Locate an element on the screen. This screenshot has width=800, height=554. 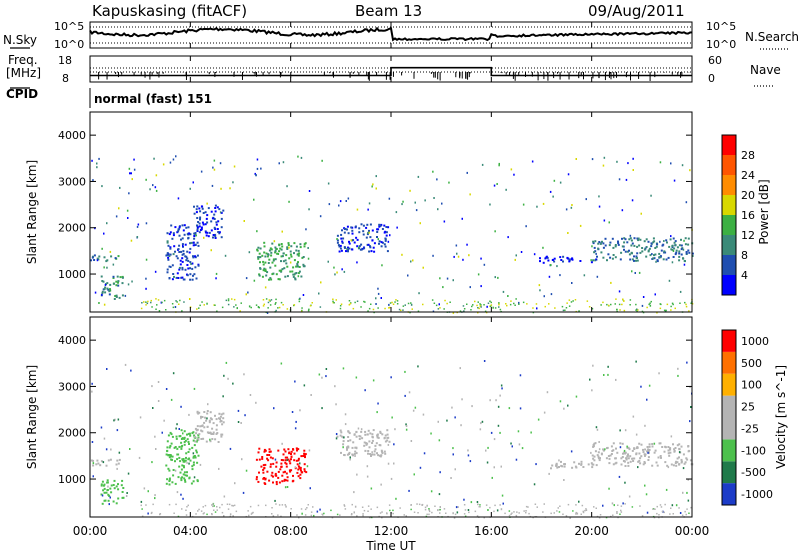
colorbar-tick: 1000 is located at coordinates (755, 341).